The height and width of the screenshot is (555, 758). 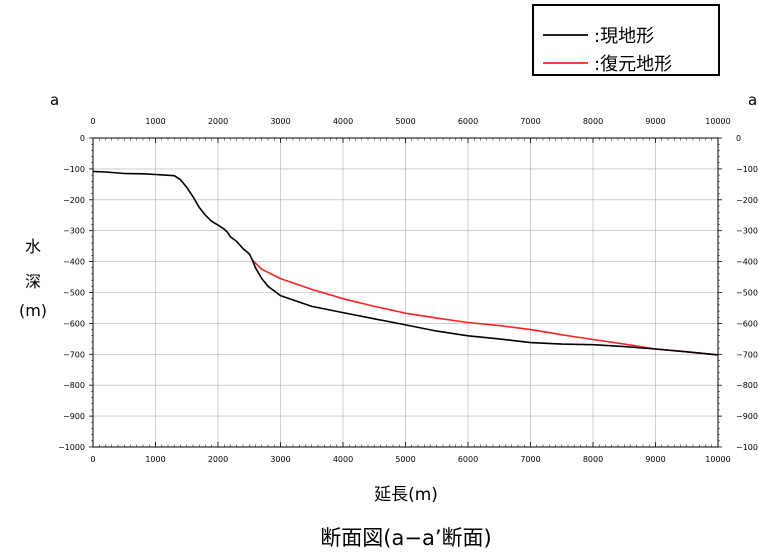 What do you see at coordinates (74, 354) in the screenshot?
I see `y-tick-label-left: −700` at bounding box center [74, 354].